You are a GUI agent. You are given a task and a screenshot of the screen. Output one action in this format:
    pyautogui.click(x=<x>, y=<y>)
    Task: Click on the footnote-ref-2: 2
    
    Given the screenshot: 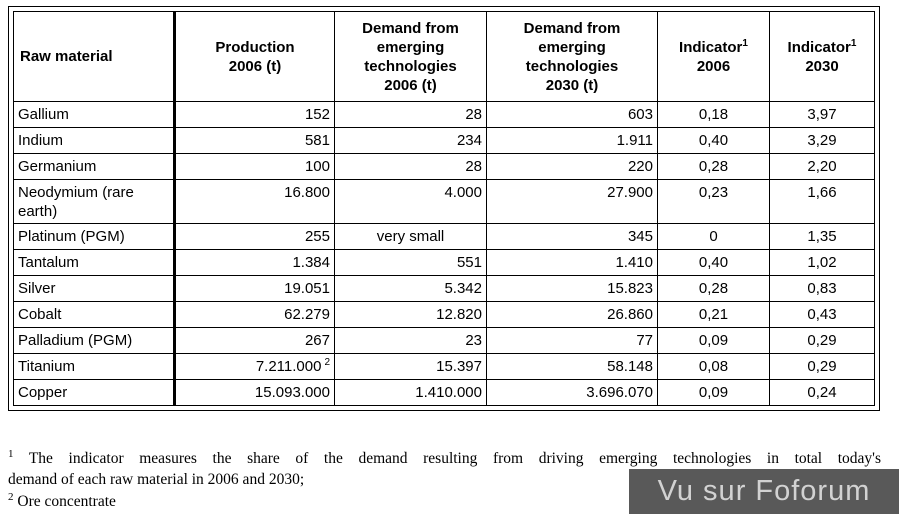 What is the action you would take?
    pyautogui.click(x=327, y=362)
    